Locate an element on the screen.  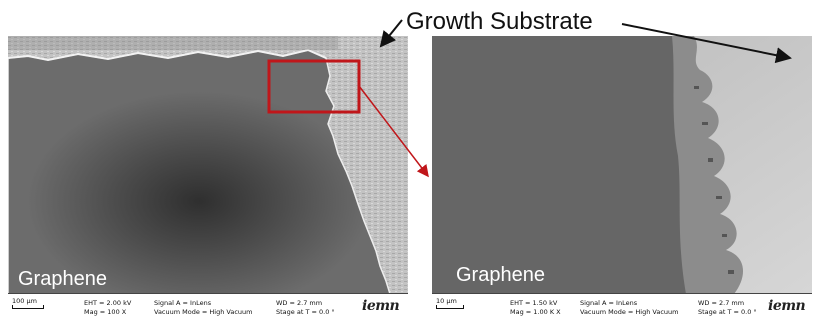
right-wd: WD = 2.7 mm is located at coordinates (721, 303).